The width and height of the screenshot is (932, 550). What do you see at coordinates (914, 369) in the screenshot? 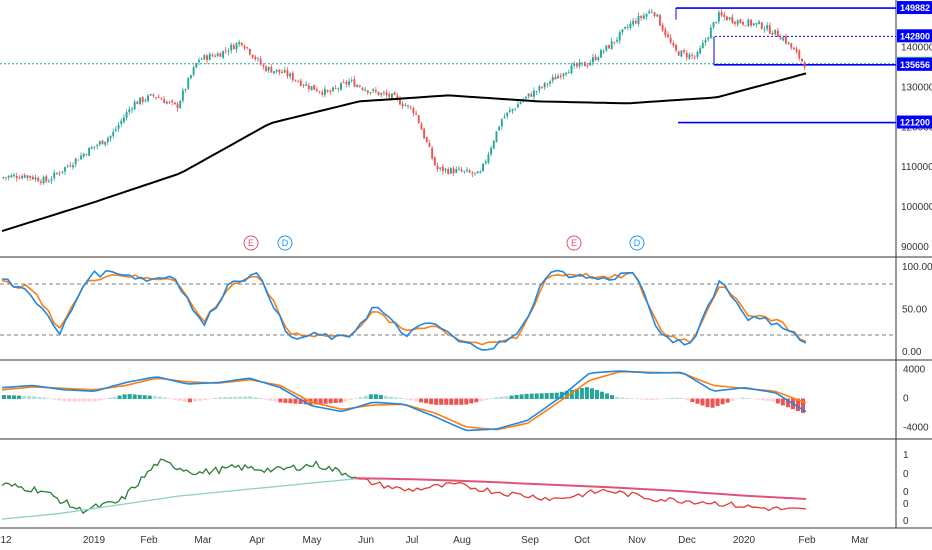
I see `macd-tick-label: 4000` at bounding box center [914, 369].